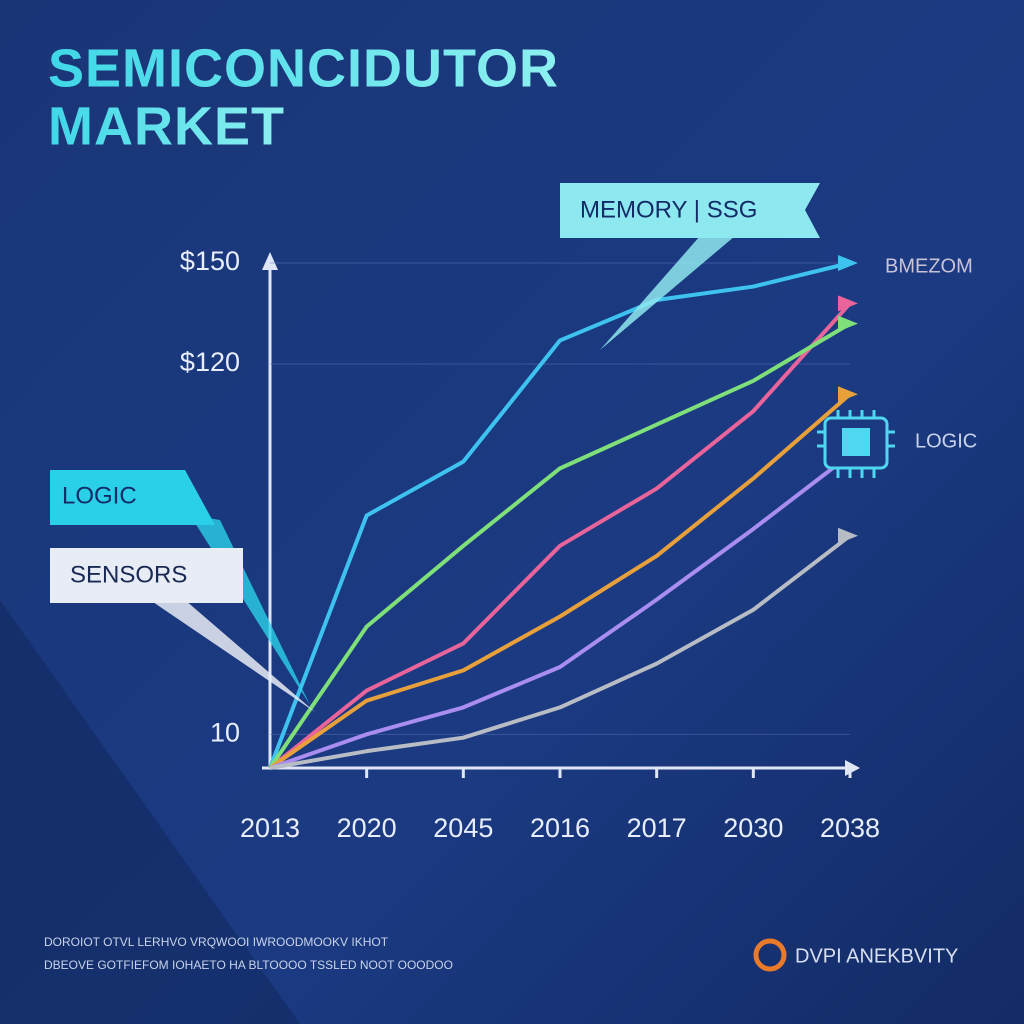 This screenshot has height=1024, width=1024. I want to click on y-tick-label: $120, so click(210, 362).